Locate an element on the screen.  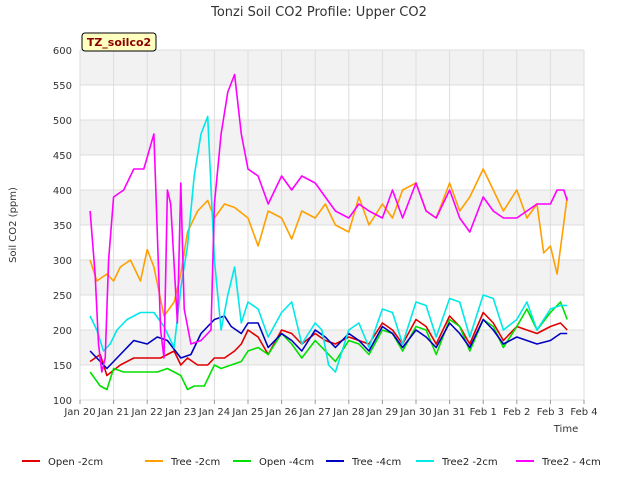
legend-item: Tree -4cm is located at coordinates (363, 462).